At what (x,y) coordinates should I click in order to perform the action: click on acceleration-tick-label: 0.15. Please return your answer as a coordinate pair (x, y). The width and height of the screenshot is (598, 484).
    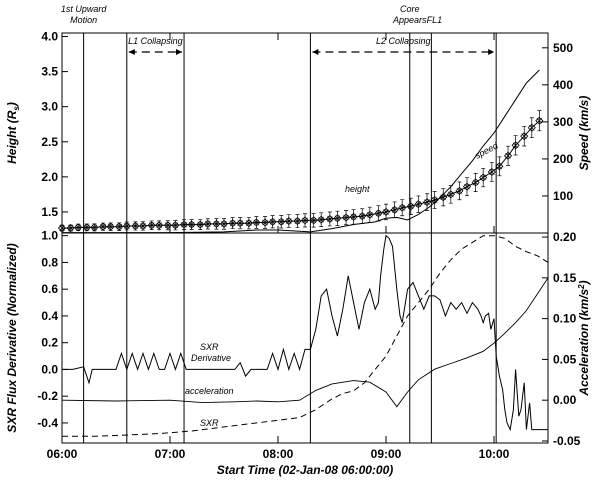
    Looking at the image, I should click on (565, 278).